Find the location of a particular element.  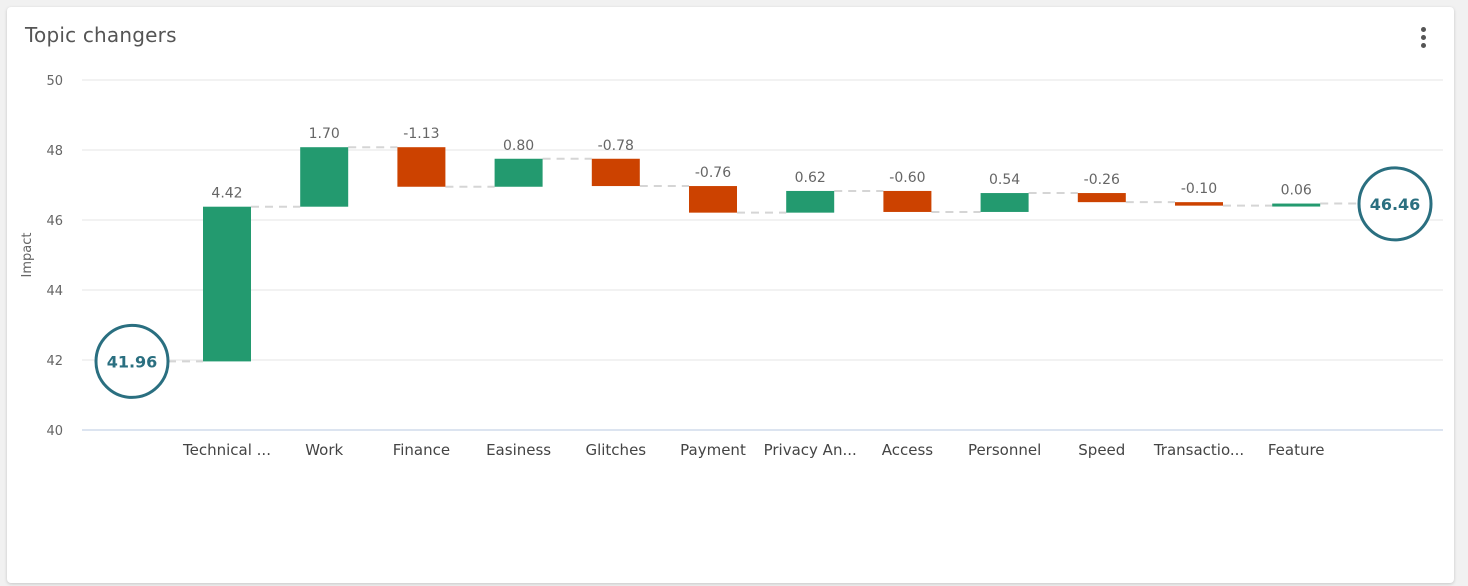

category-label: Speed is located at coordinates (1101, 450).